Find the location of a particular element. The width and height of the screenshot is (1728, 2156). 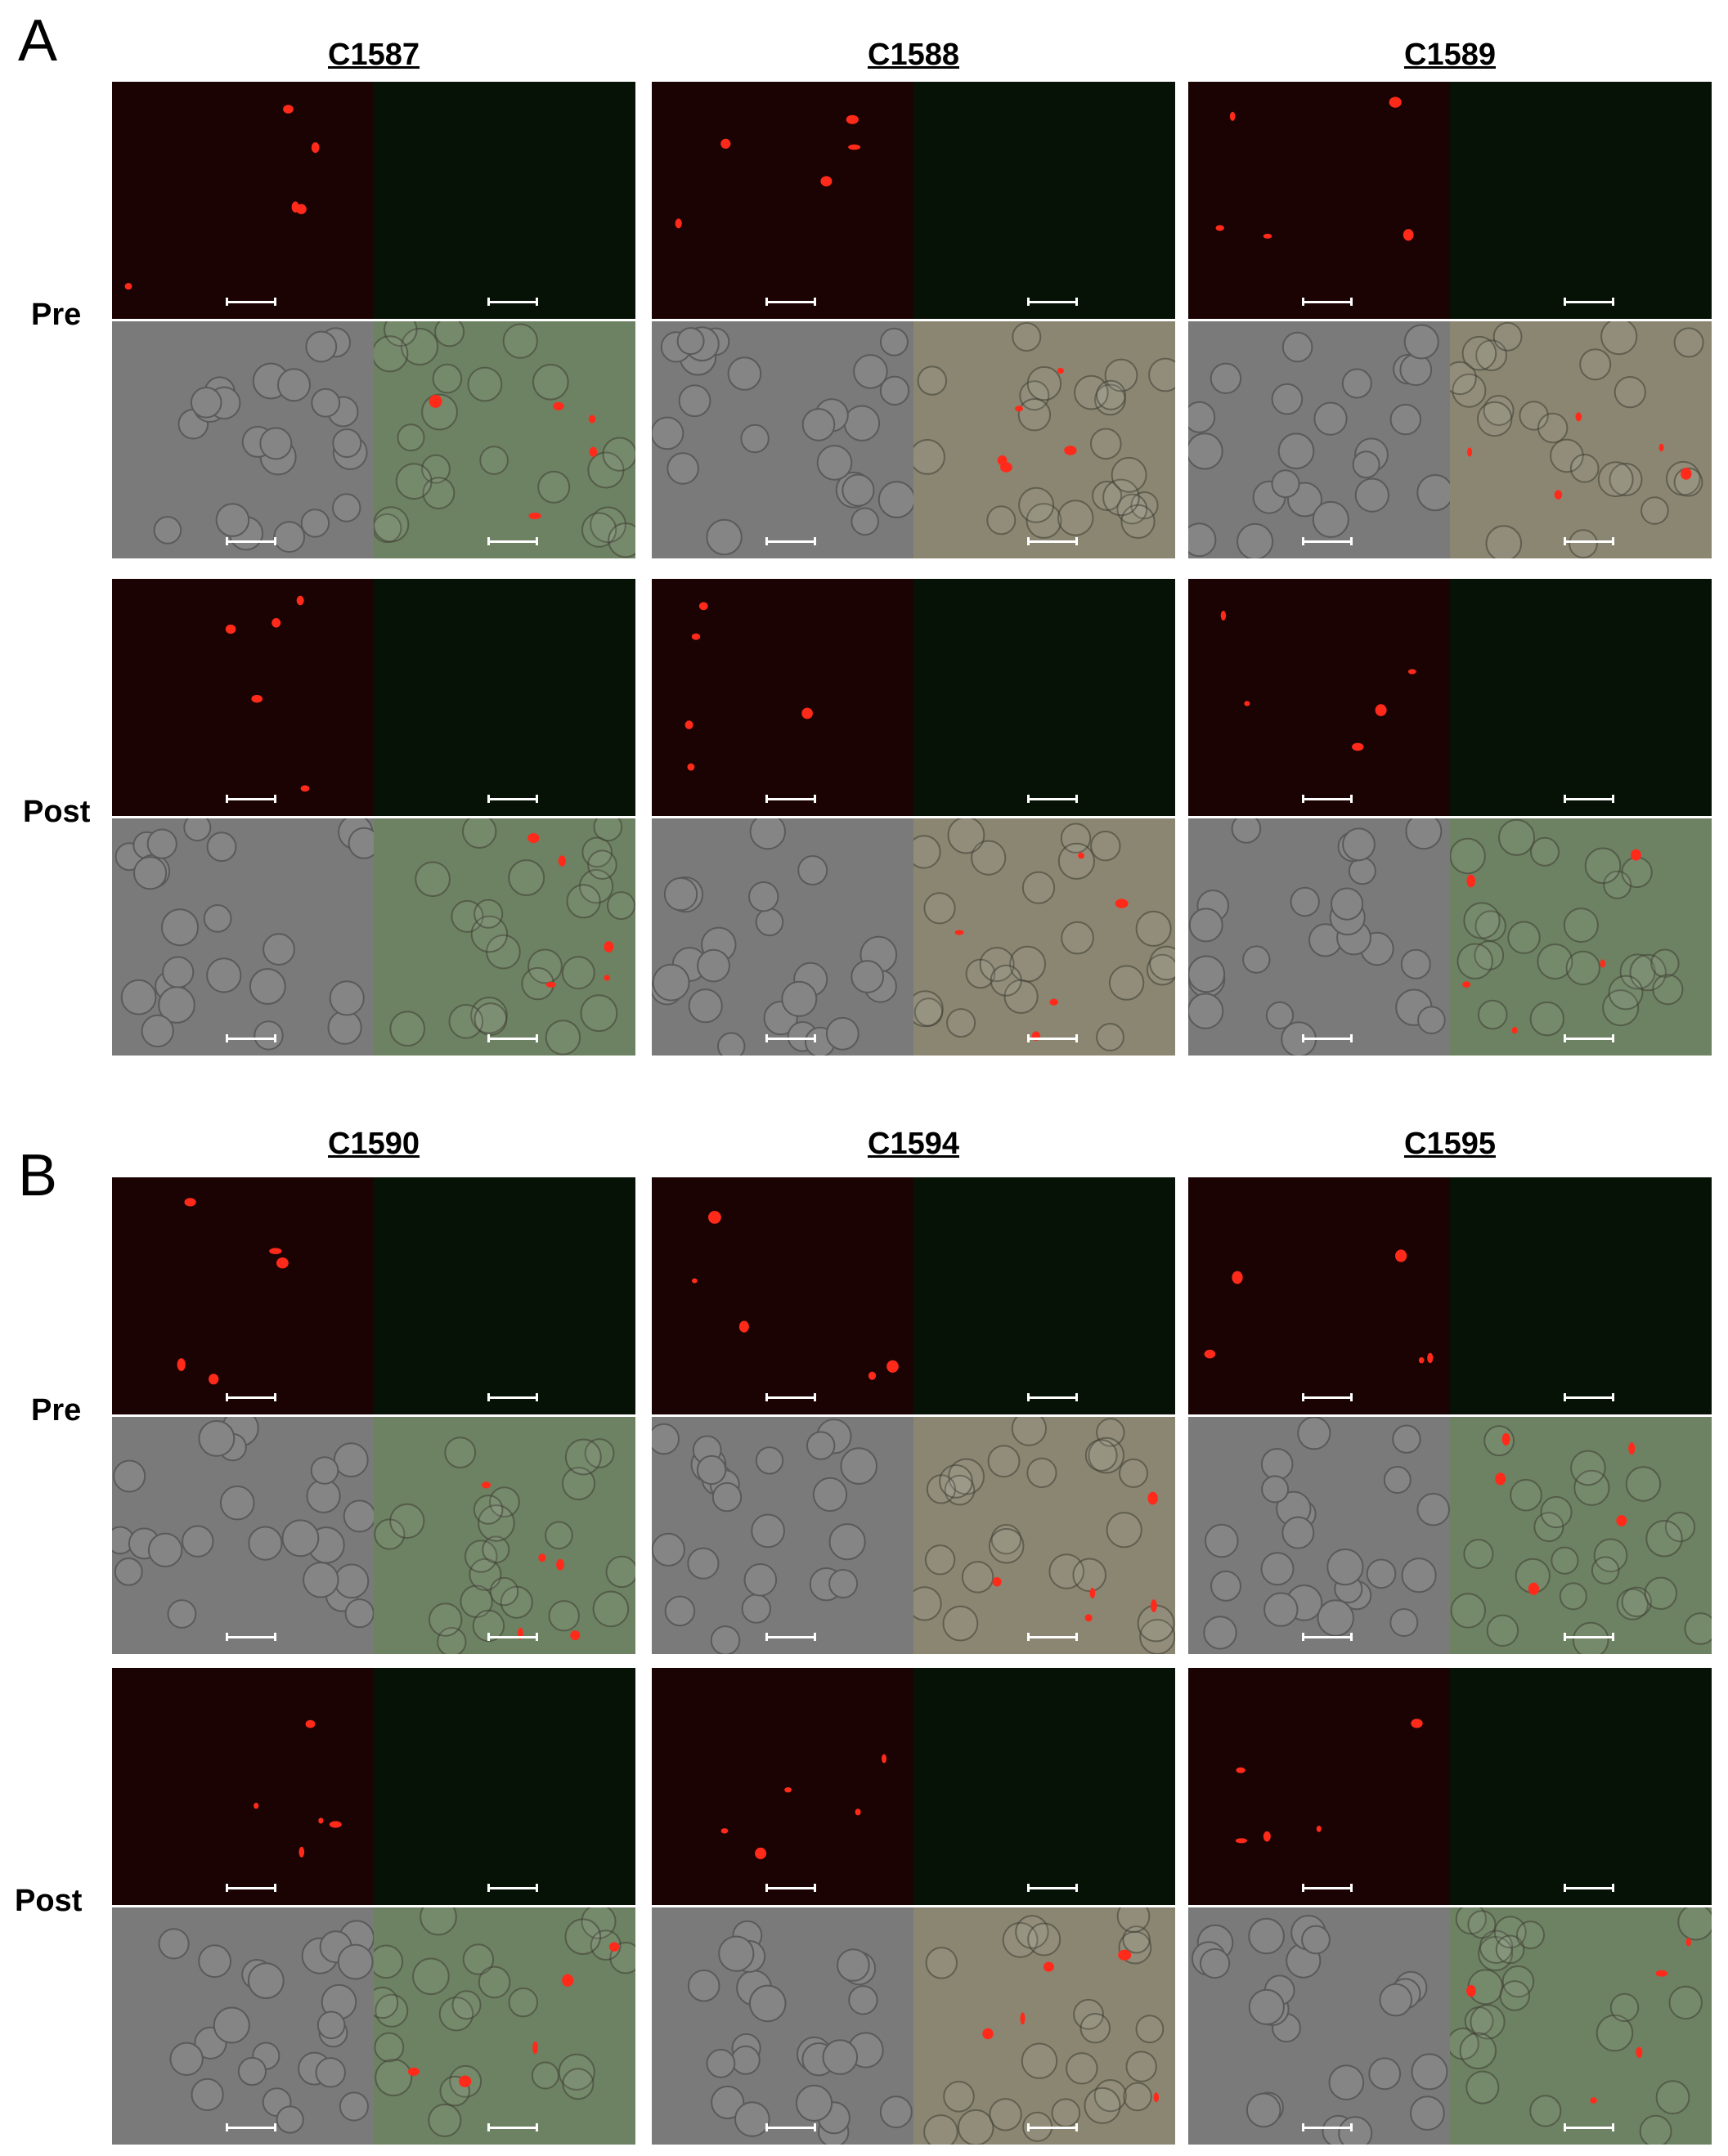

sample-title: C1590 is located at coordinates (374, 1144).